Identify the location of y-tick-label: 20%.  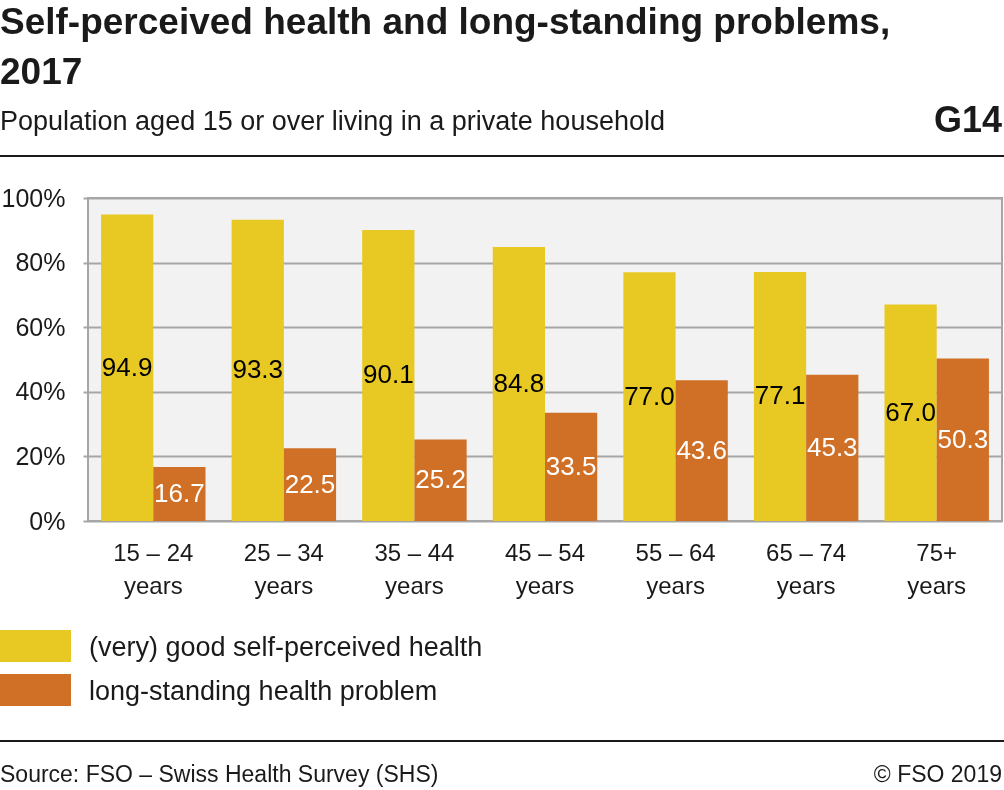
(40, 455).